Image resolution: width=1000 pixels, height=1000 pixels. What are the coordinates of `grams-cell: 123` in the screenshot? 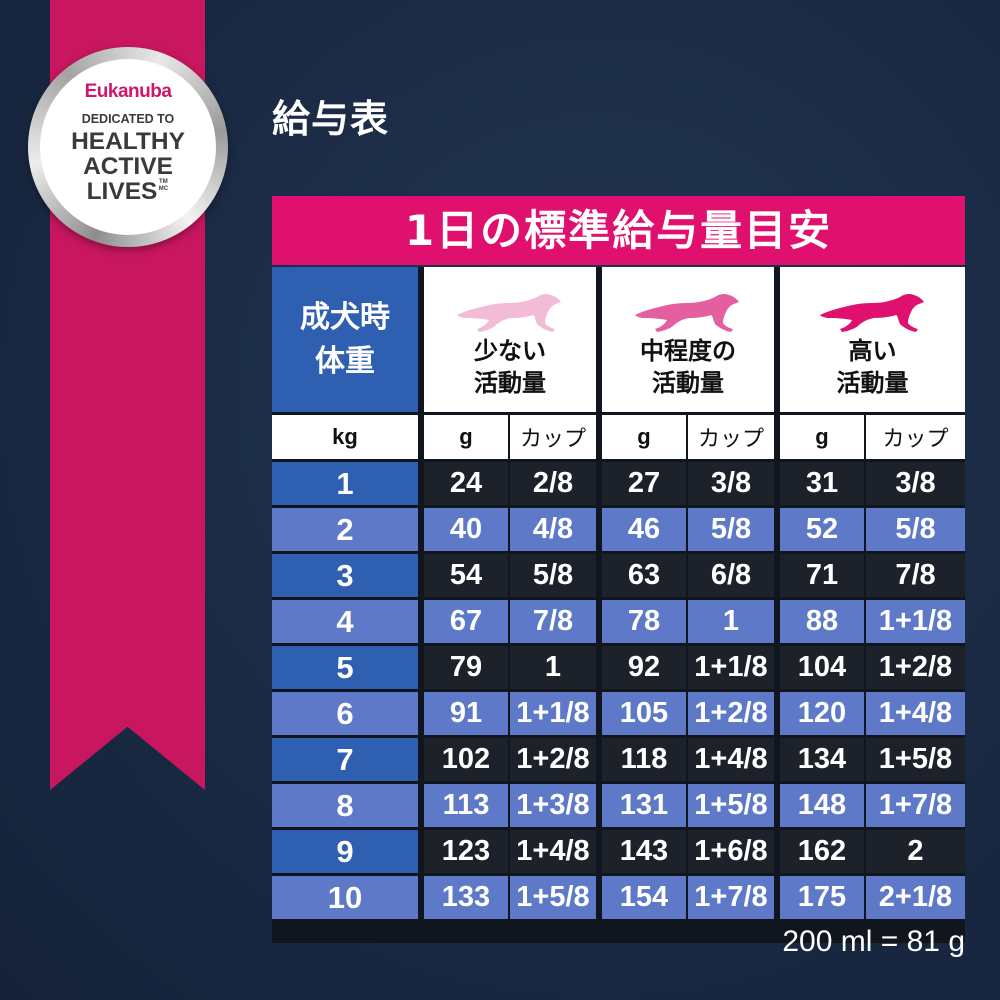 It's located at (463, 850).